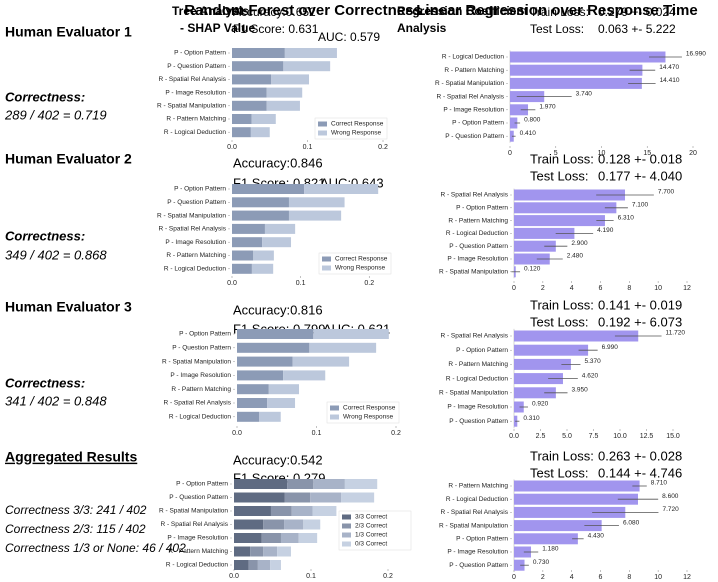  I want to click on category-label: R - Pattern Matching, so click(478, 486).